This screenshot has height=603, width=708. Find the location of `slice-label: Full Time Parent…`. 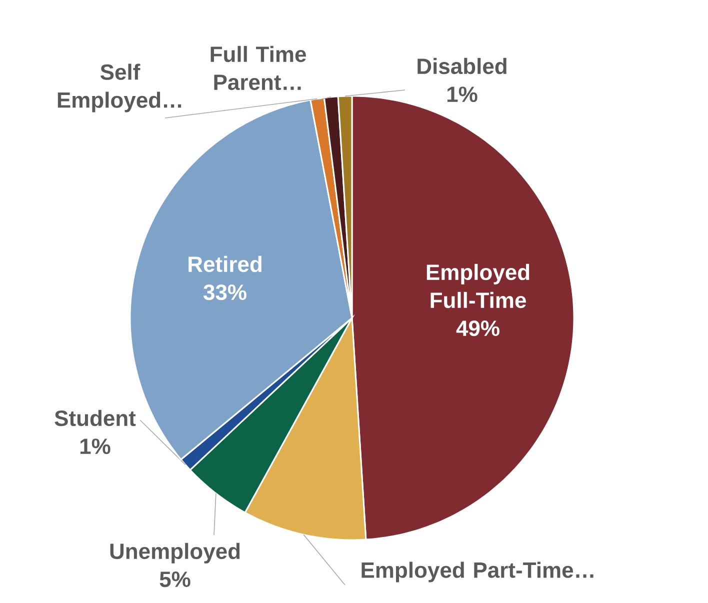

slice-label: Full Time Parent… is located at coordinates (258, 68).